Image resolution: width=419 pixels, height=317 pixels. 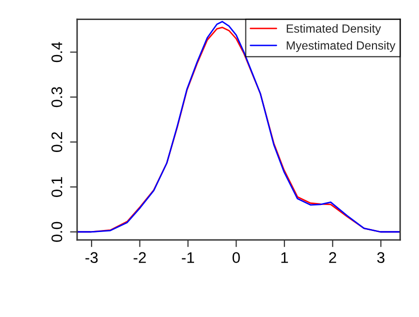 What do you see at coordinates (284, 257) in the screenshot?
I see `x-tick-label: 1` at bounding box center [284, 257].